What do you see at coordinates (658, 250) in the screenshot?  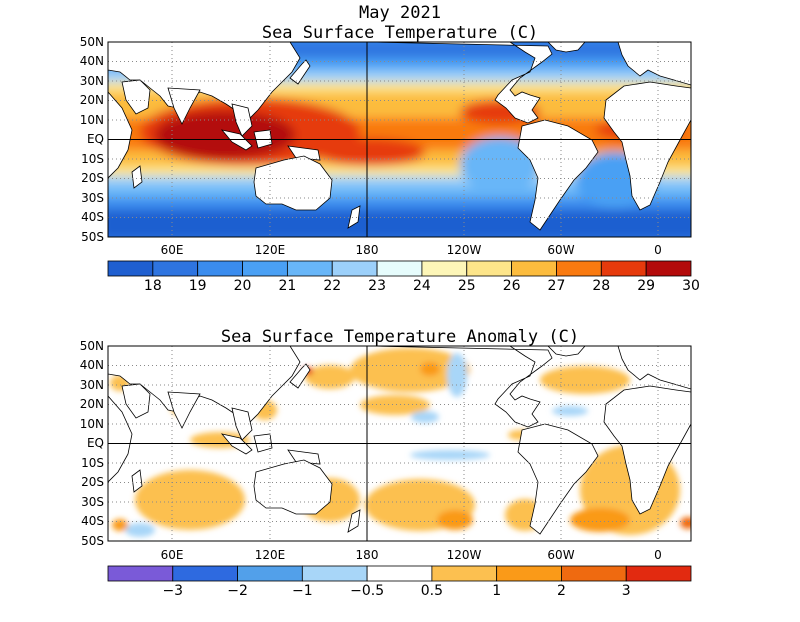 I see `sst-lon-label: 0` at bounding box center [658, 250].